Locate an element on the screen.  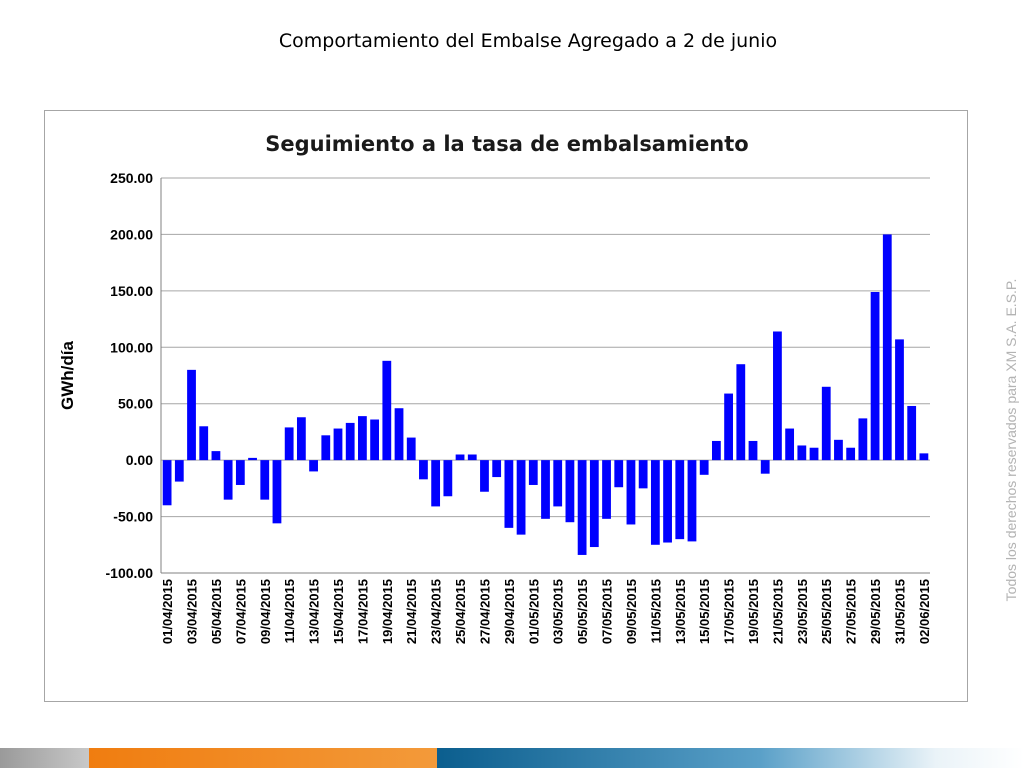
footer-bar-gray is located at coordinates (44, 758).